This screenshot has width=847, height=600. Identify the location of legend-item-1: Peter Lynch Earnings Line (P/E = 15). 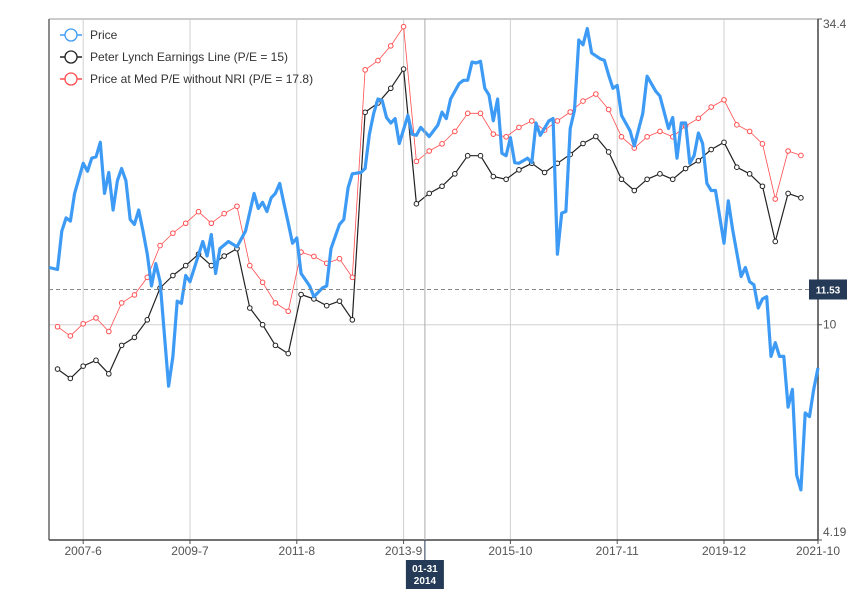
(174, 57).